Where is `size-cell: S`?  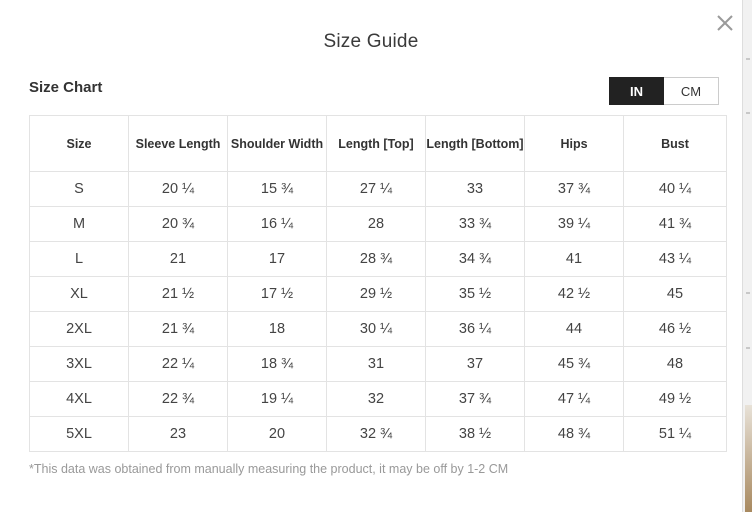
size-cell: S is located at coordinates (79, 189).